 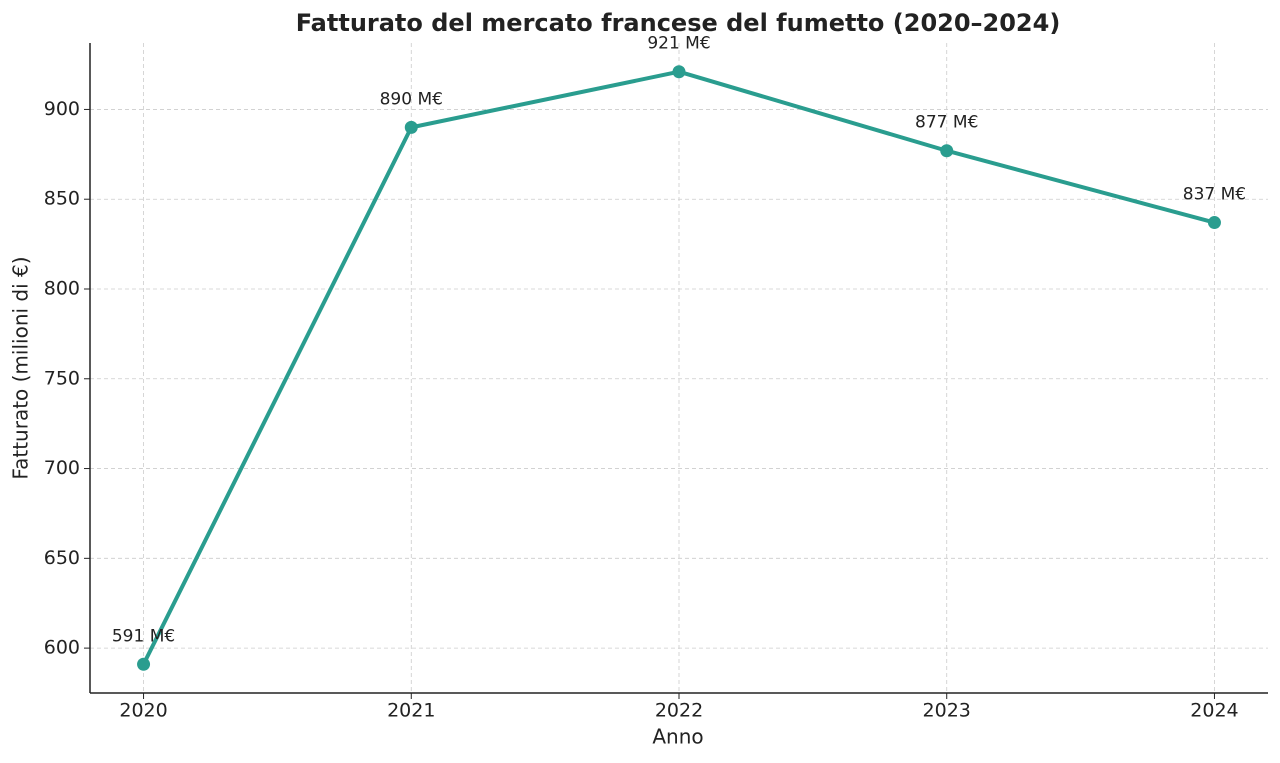 I want to click on y-tick-label: 800, so click(x=62, y=288).